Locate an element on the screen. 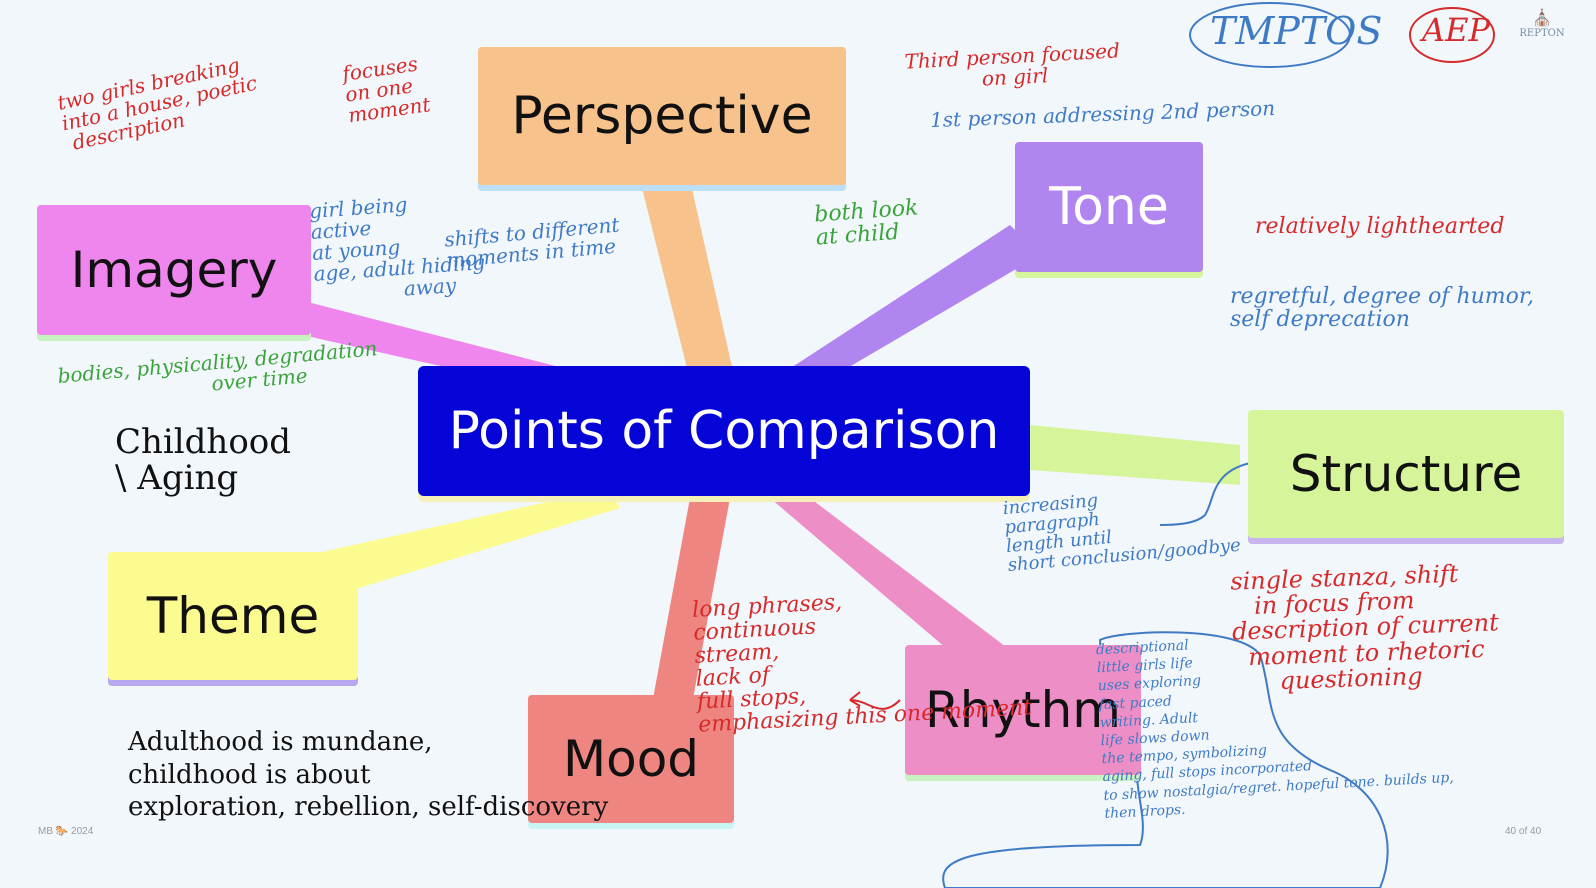 This screenshot has height=888, width=1596. connector-perspective is located at coordinates (687, 280).